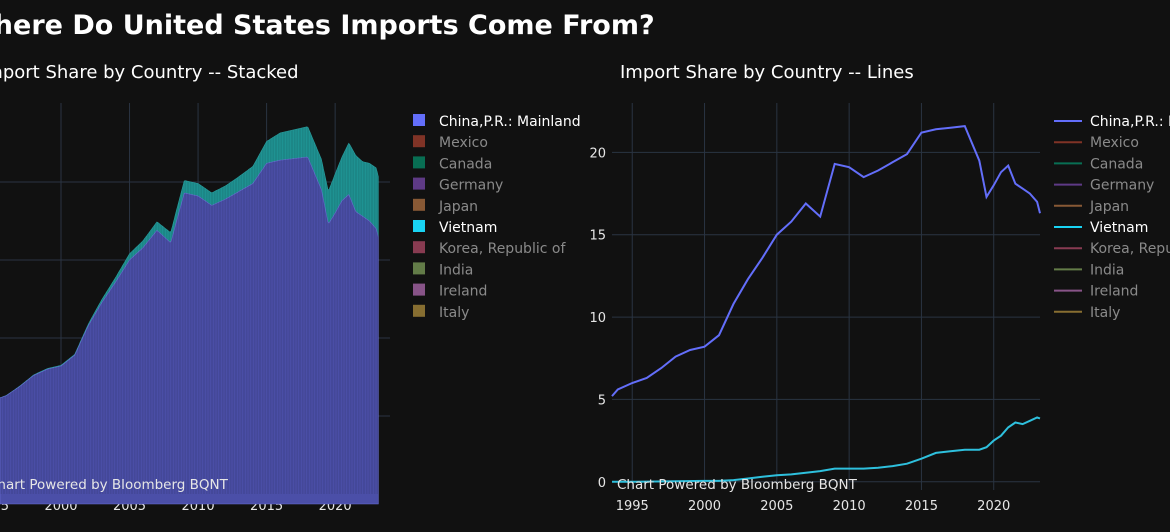  Describe the element at coordinates (502, 249) in the screenshot. I see `left-legend-item: Korea, Republic of` at that location.